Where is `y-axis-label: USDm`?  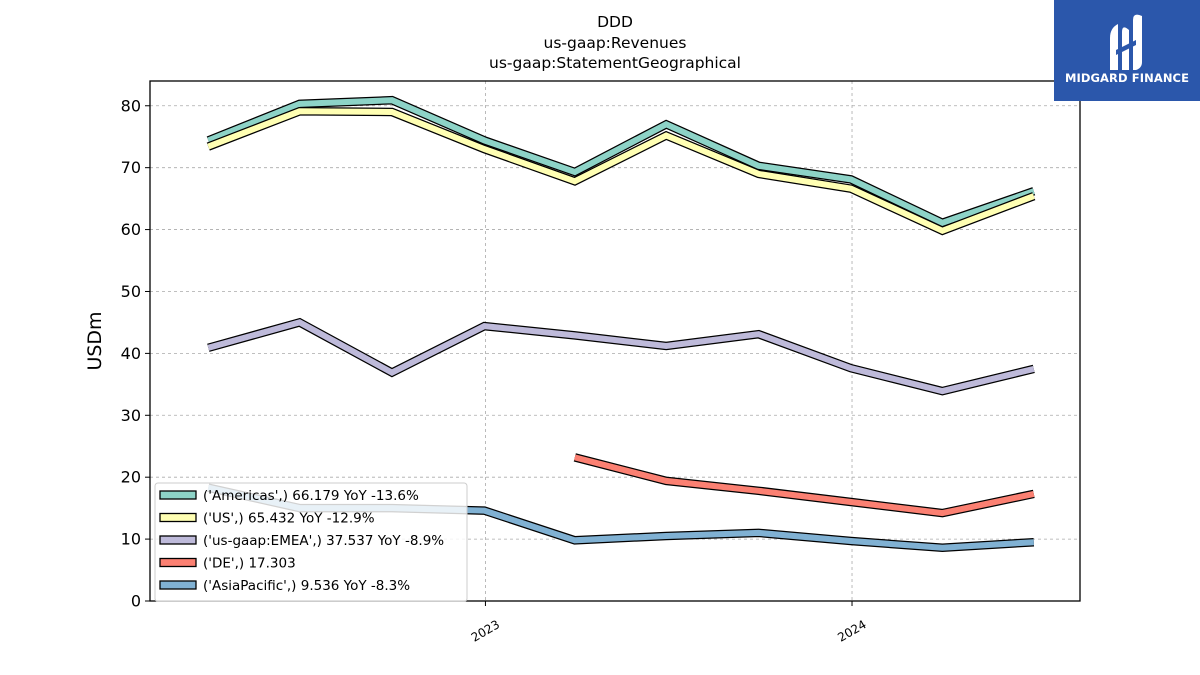
y-axis-label: USDm is located at coordinates (95, 340).